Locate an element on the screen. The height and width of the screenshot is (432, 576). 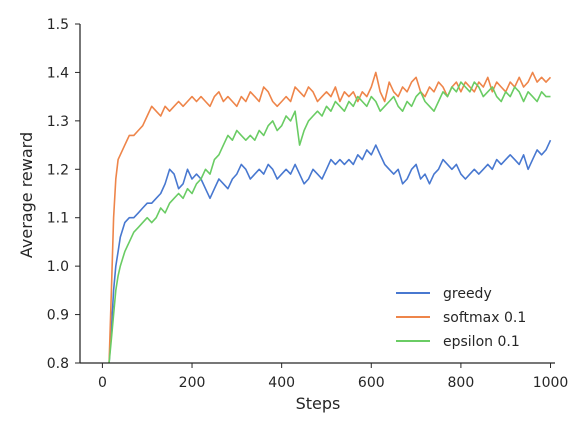
x-tick-label: 0 is located at coordinates (102, 383).